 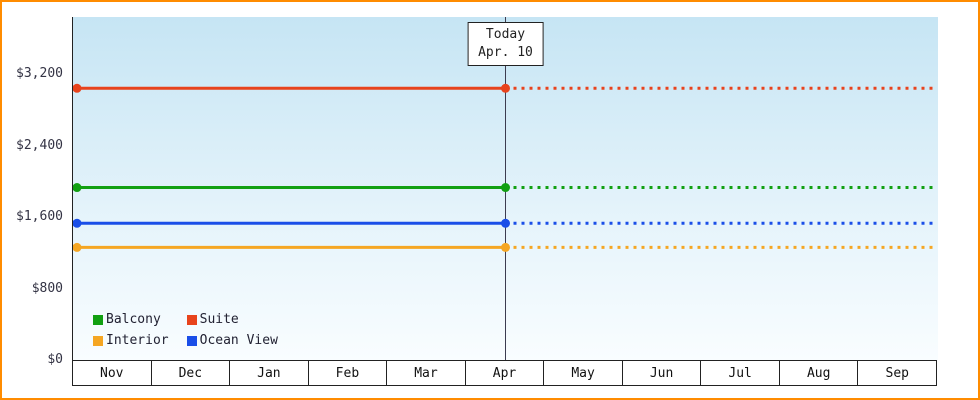 I want to click on series-today-marker-interior, so click(x=505, y=247).